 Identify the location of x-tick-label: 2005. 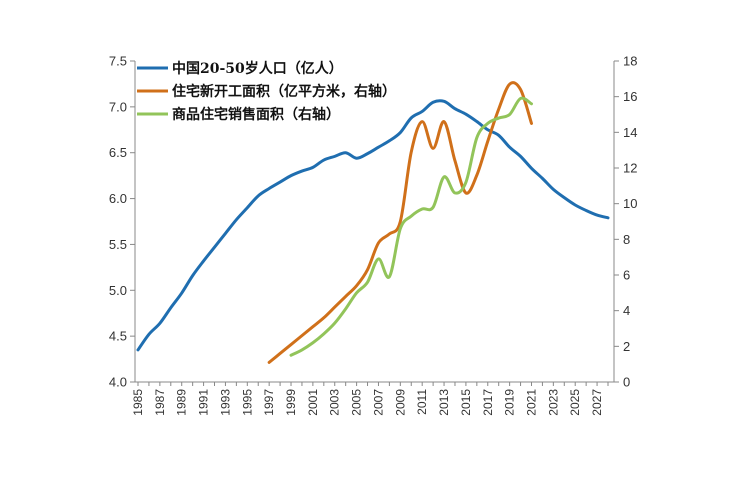
(357, 402).